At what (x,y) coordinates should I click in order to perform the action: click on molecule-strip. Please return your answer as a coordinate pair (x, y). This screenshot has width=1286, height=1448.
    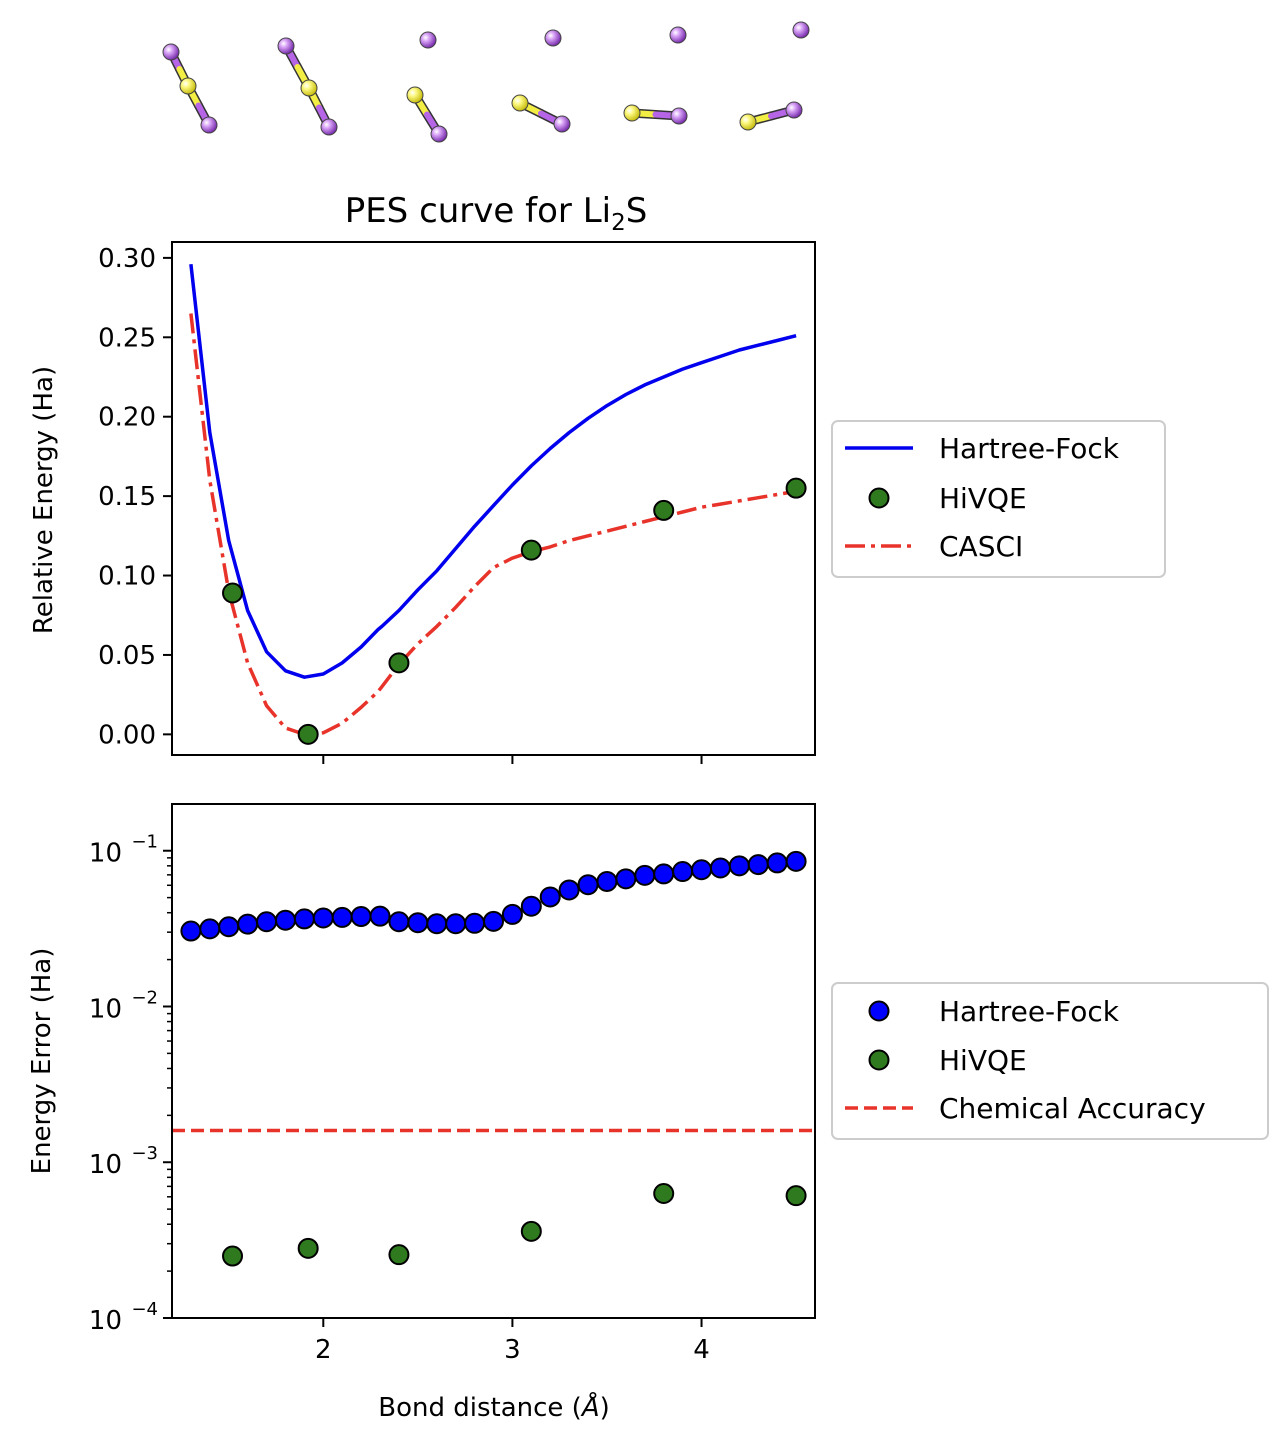
    Looking at the image, I should click on (486, 82).